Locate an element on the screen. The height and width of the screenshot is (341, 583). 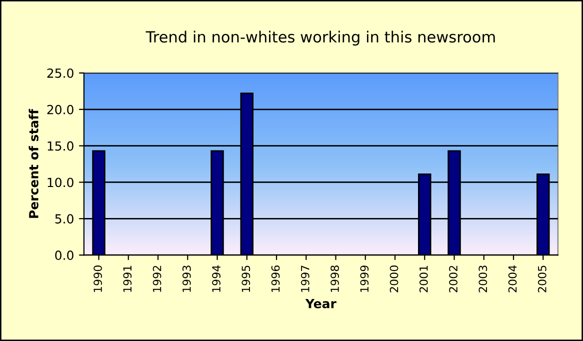
x-tick-label: 1990 is located at coordinates (98, 279).